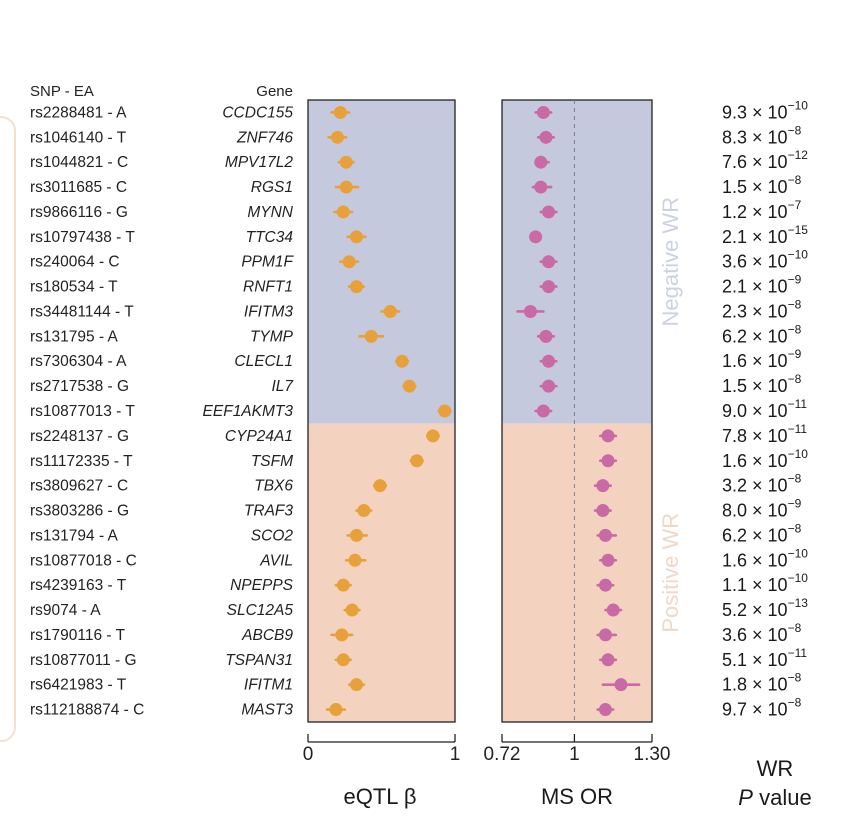 This screenshot has width=856, height=826. I want to click on wr-axis-title: WR, so click(775, 768).